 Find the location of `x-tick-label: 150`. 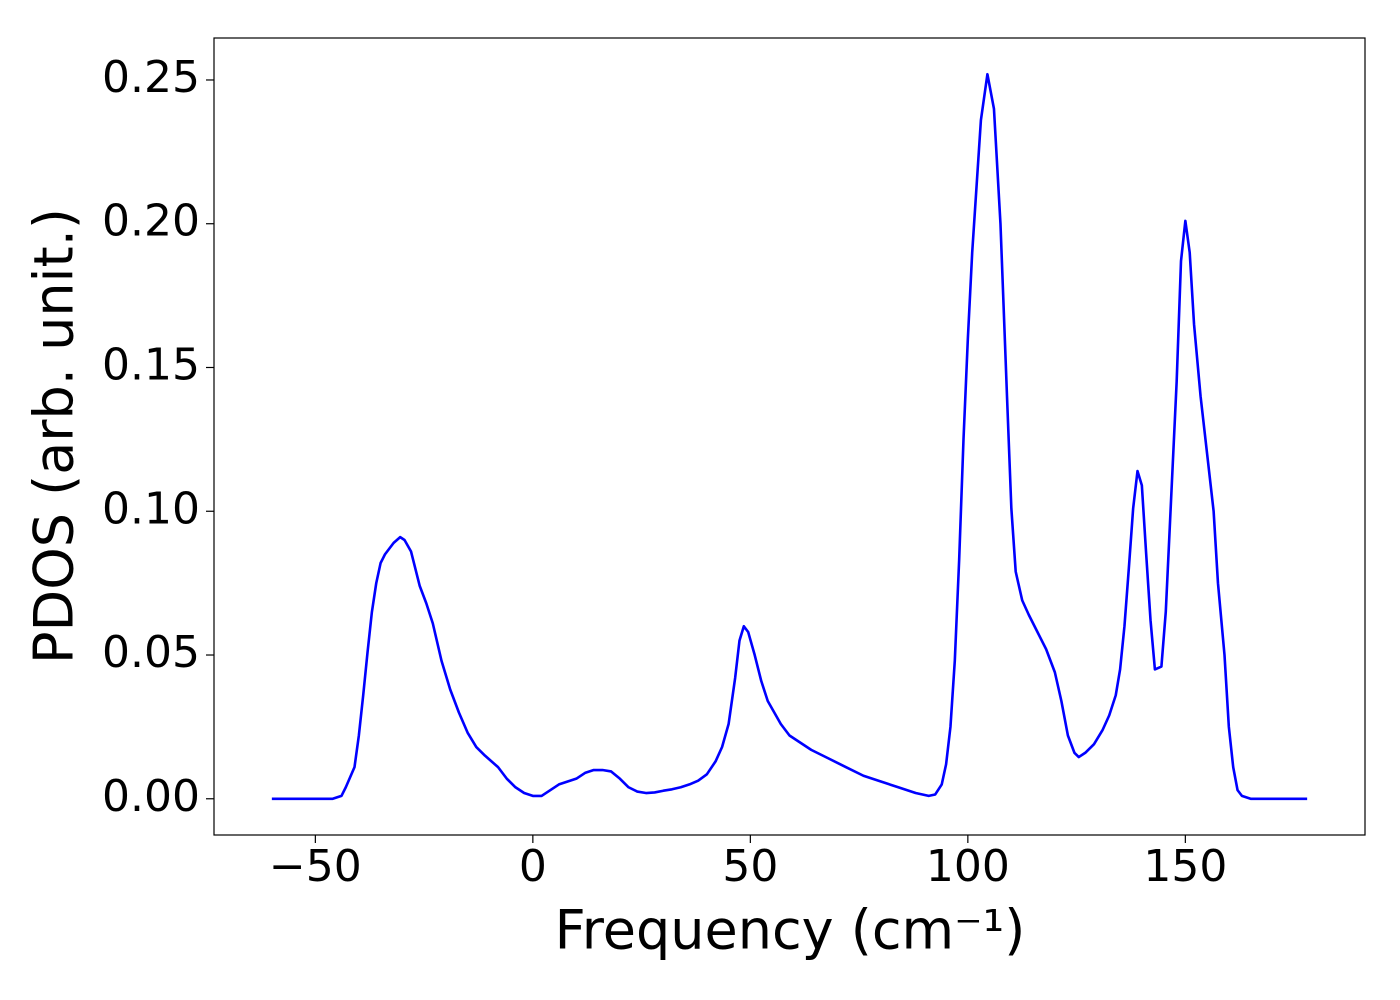

x-tick-label: 150 is located at coordinates (1185, 866).